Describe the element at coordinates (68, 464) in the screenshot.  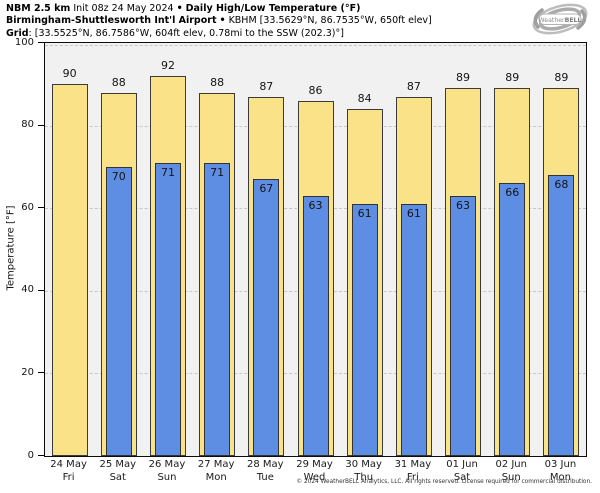
I see `x-label-date: 24 May` at that location.